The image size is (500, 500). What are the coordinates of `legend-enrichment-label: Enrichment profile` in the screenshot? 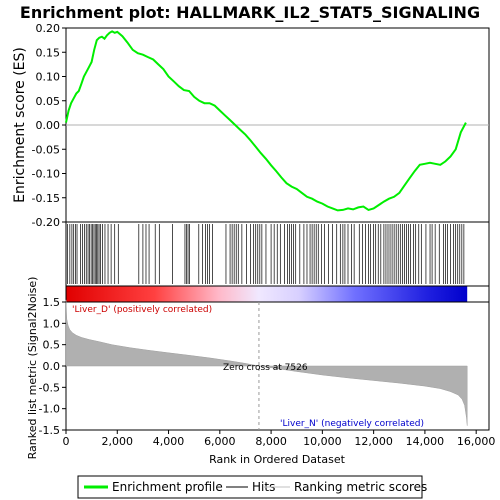 It's located at (167, 487).